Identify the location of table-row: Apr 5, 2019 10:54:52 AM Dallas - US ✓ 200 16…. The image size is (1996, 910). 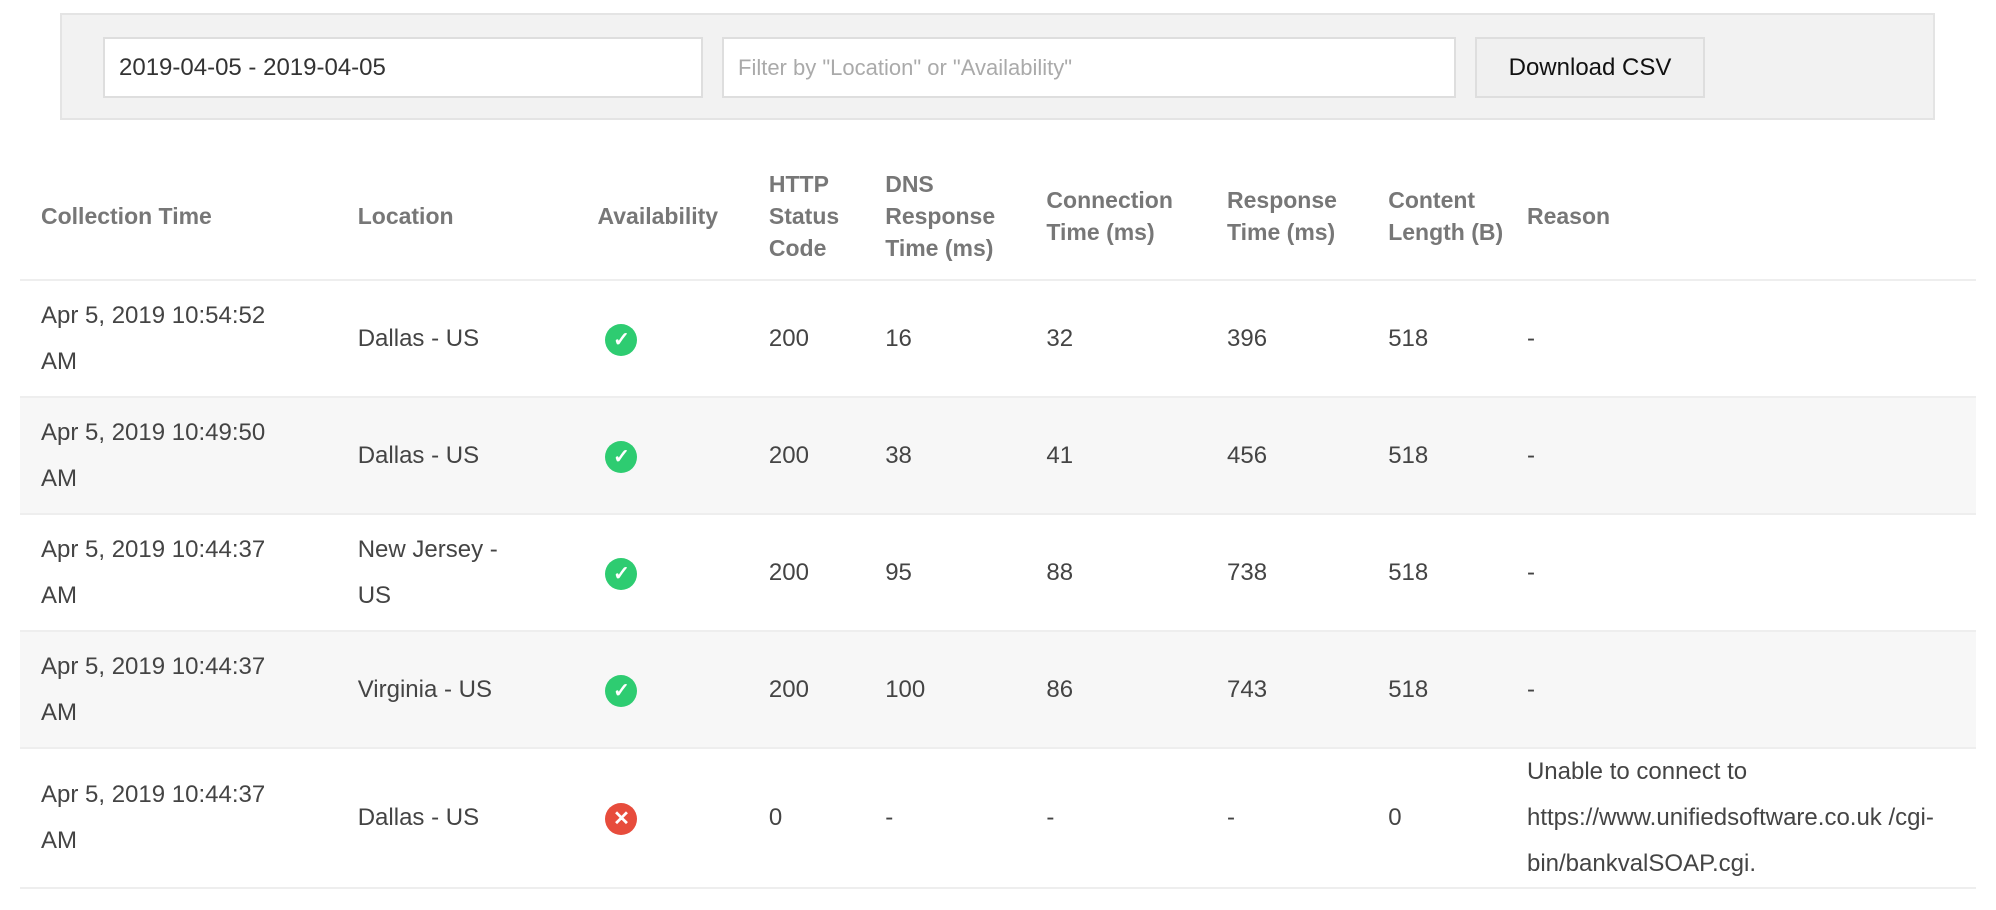
(998, 339).